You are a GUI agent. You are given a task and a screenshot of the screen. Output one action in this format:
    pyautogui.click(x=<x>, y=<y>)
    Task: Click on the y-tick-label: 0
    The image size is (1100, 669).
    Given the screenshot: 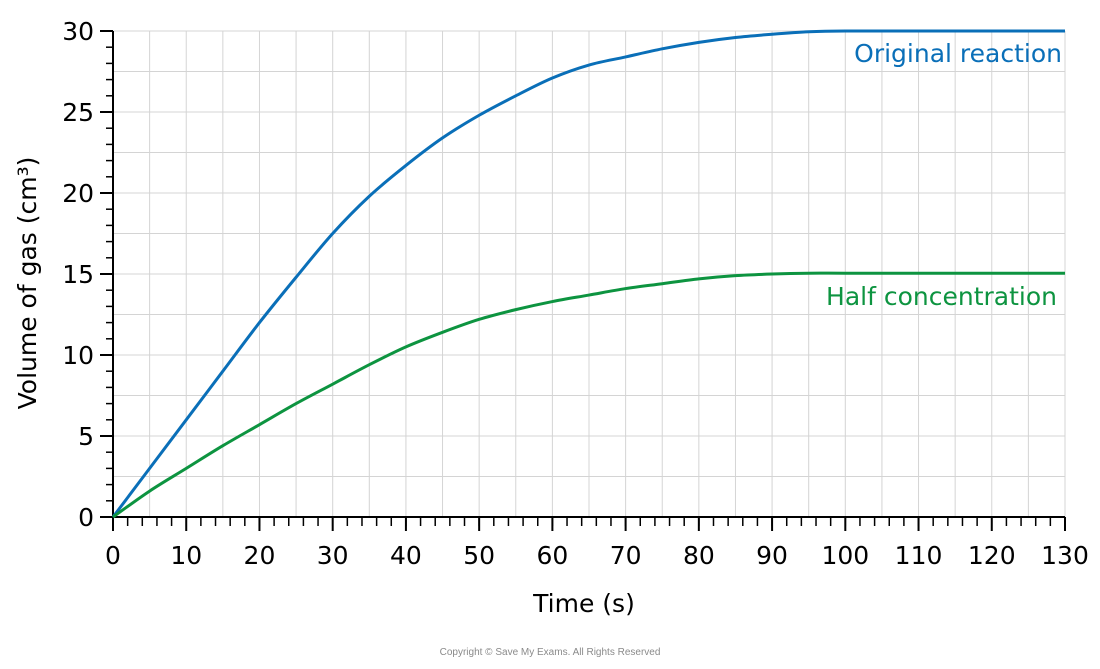 What is the action you would take?
    pyautogui.click(x=86, y=517)
    